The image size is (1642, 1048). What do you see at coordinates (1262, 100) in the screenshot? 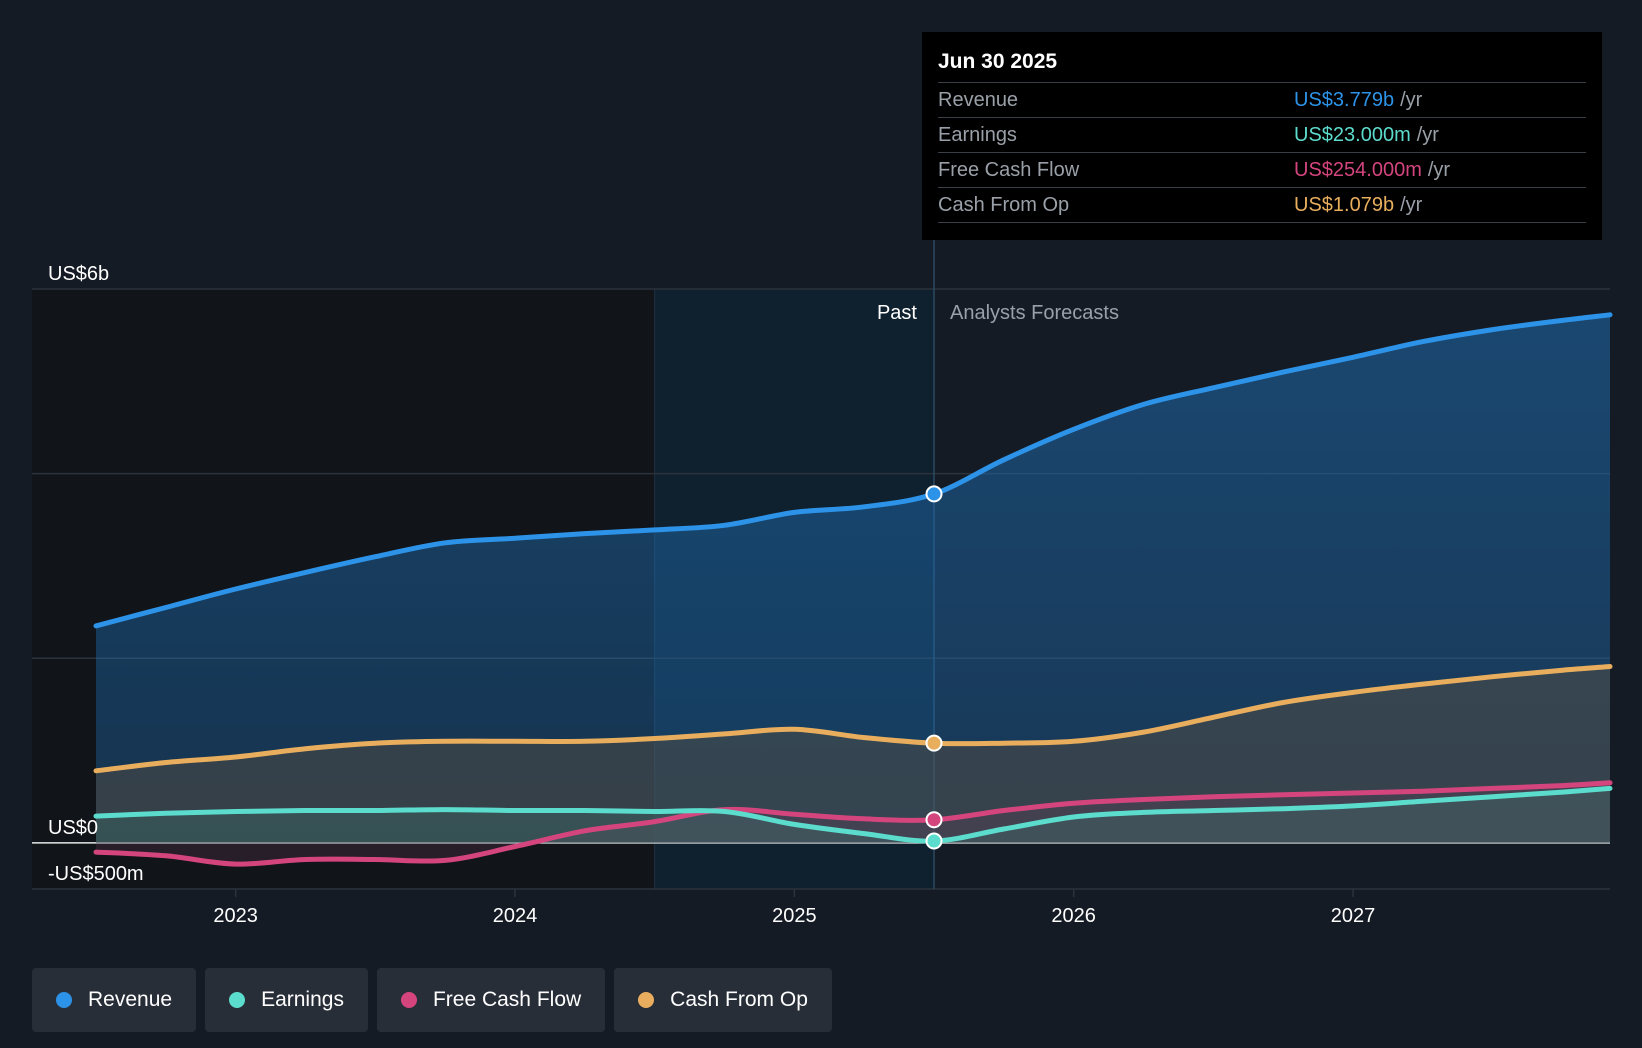
I see `tooltip-row-revenue: Revenue US$3.779b /yr` at bounding box center [1262, 100].